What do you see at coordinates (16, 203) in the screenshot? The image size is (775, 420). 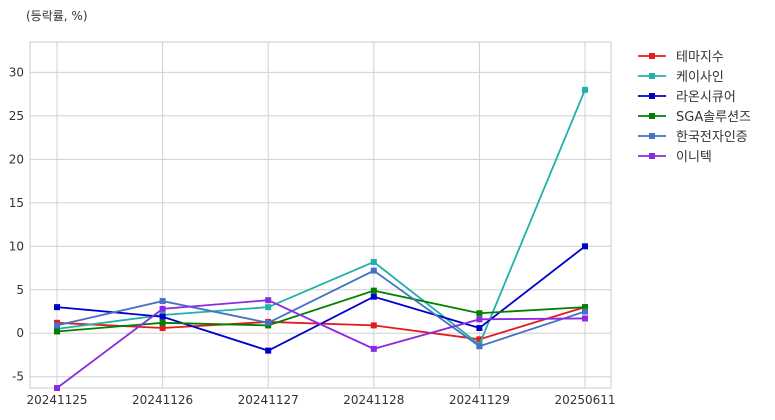 I see `y-tick-label: 15` at bounding box center [16, 203].